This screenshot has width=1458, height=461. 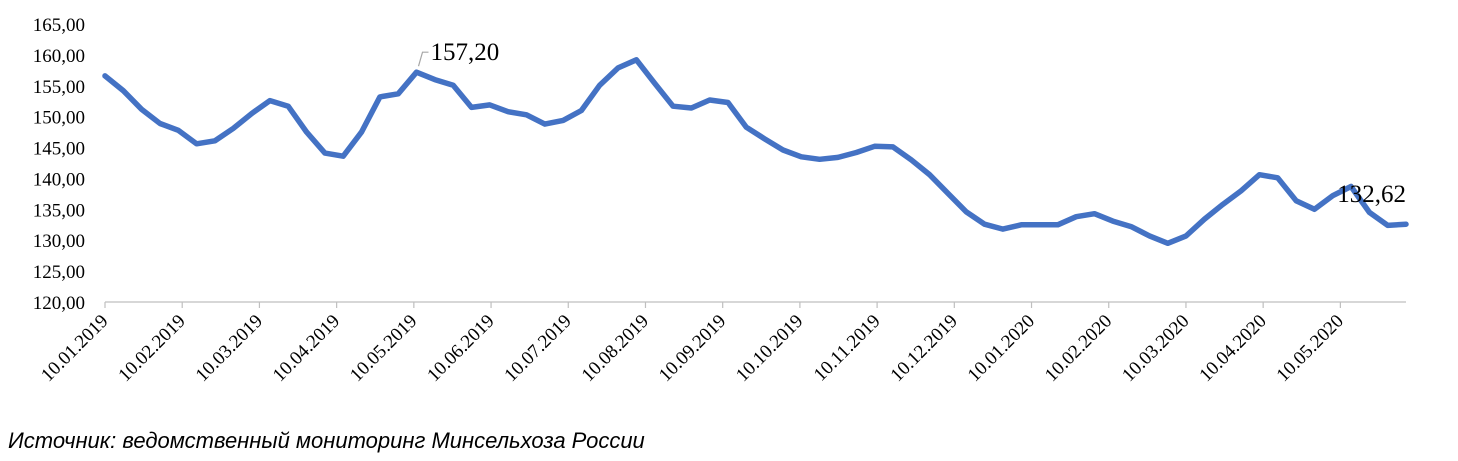 What do you see at coordinates (1155, 348) in the screenshot?
I see `x-tick-label: 10.03.2020` at bounding box center [1155, 348].